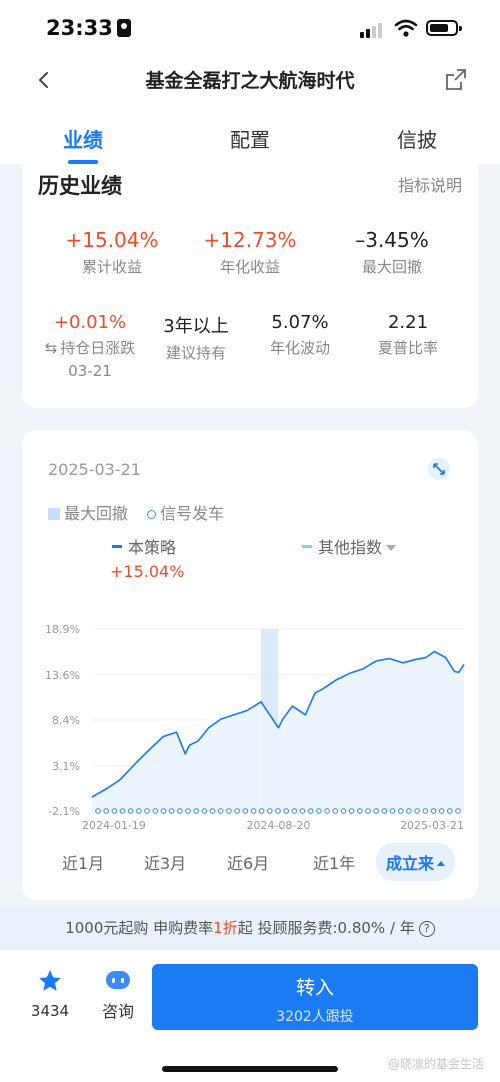  What do you see at coordinates (456, 80) in the screenshot?
I see `share-icon` at bounding box center [456, 80].